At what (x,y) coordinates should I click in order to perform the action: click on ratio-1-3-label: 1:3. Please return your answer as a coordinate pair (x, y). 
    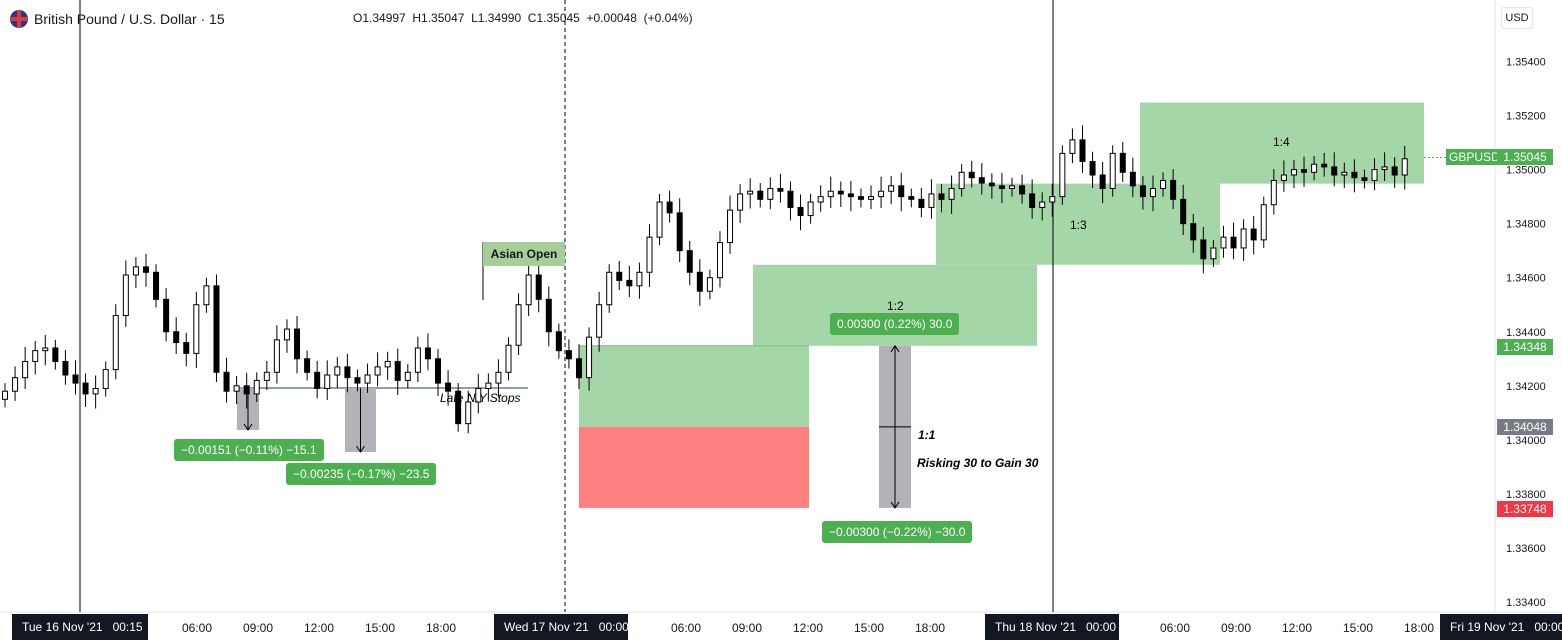
    Looking at the image, I should click on (1078, 225).